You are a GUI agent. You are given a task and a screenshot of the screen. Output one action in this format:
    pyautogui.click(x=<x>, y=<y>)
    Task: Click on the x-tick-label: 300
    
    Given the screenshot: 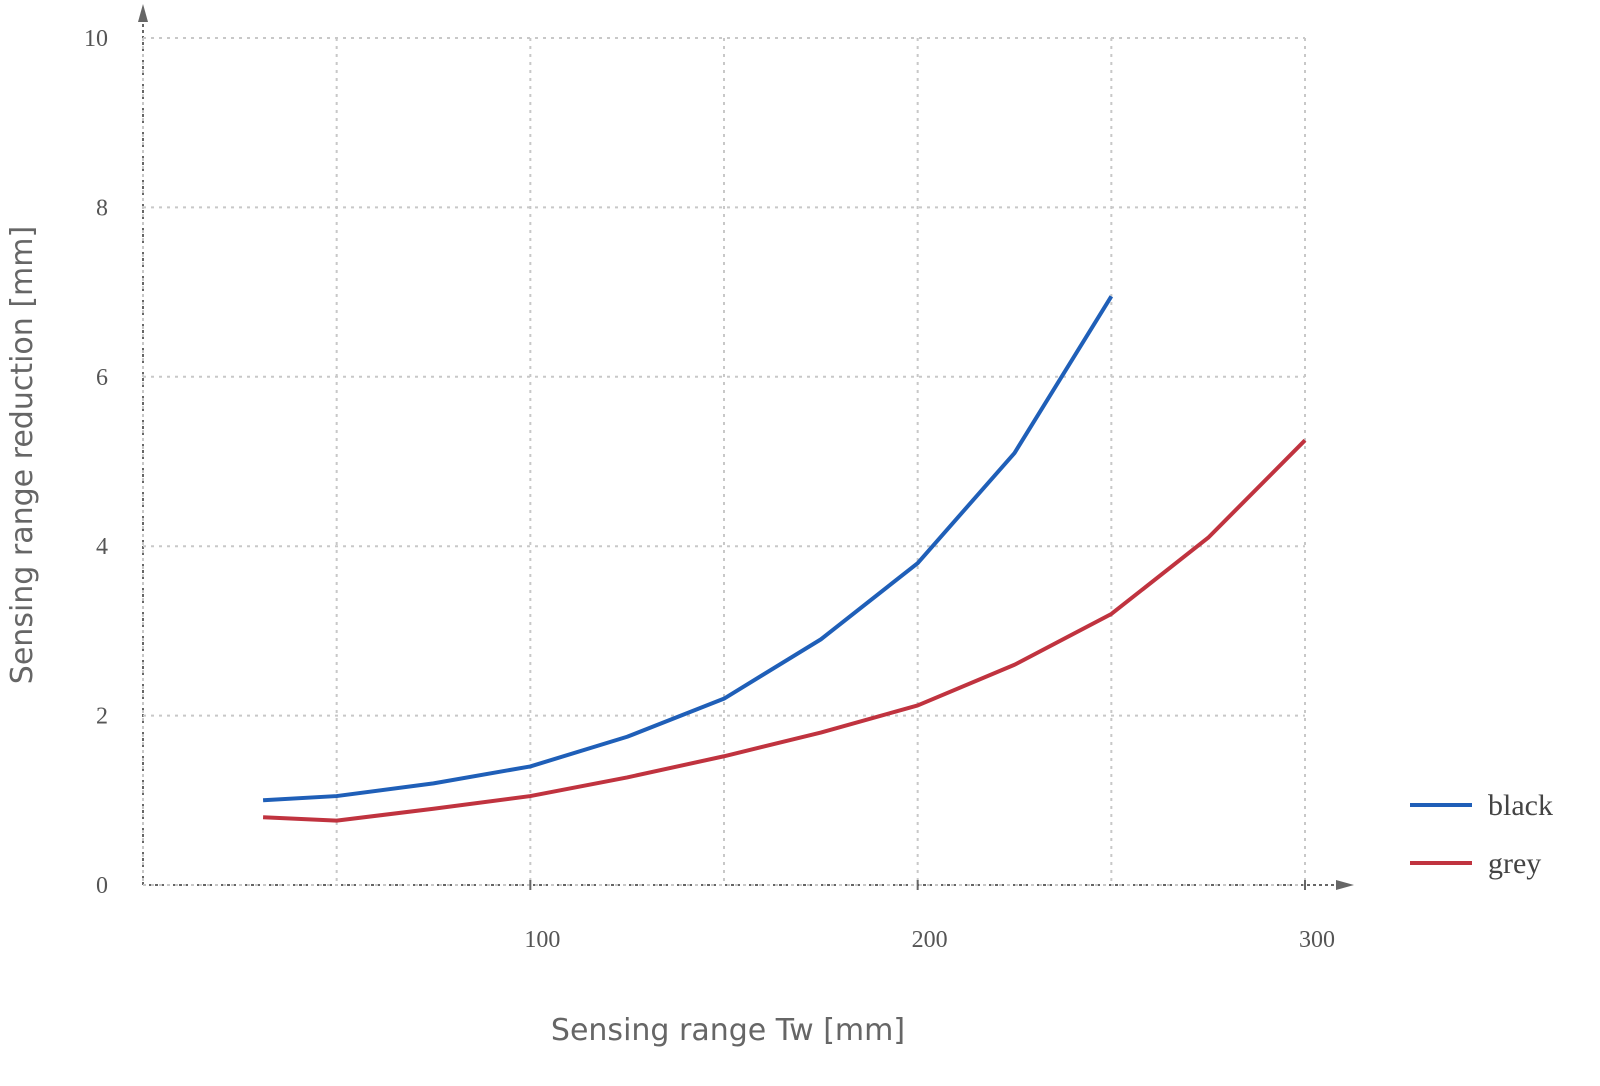 What is the action you would take?
    pyautogui.click(x=1317, y=940)
    